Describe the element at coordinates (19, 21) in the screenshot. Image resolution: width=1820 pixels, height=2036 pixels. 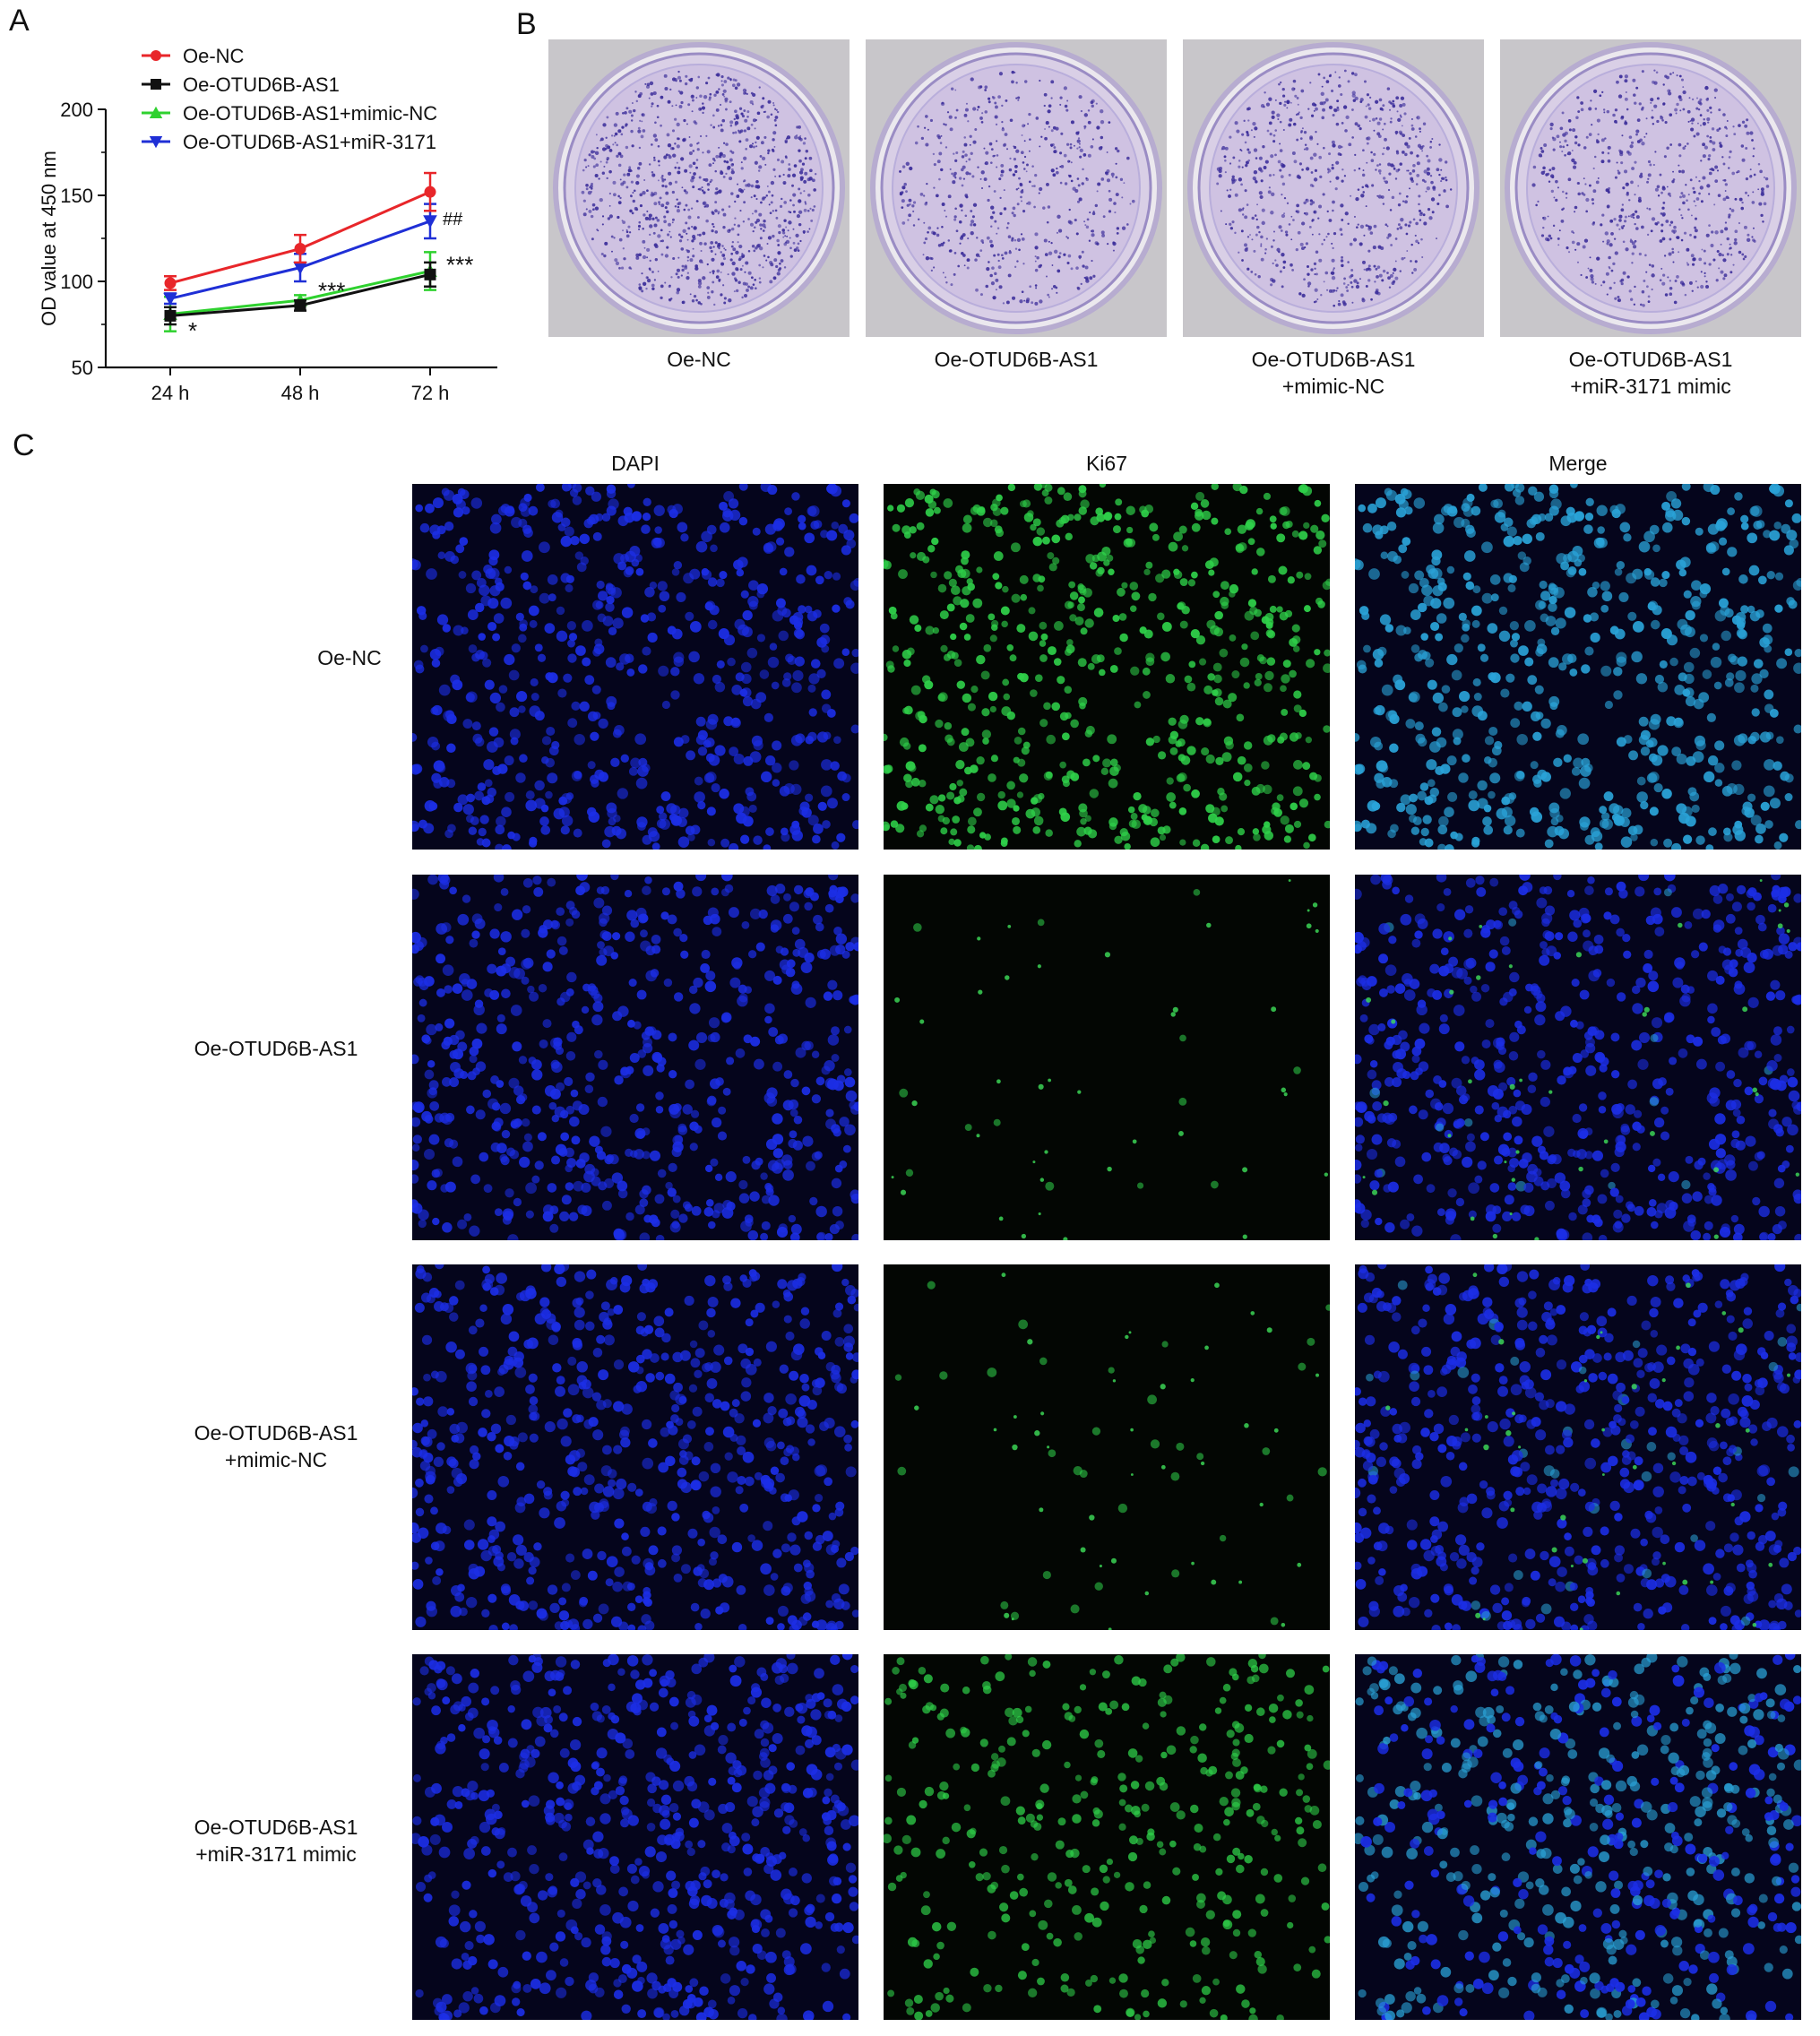
I see `panel-letter-a: A` at that location.